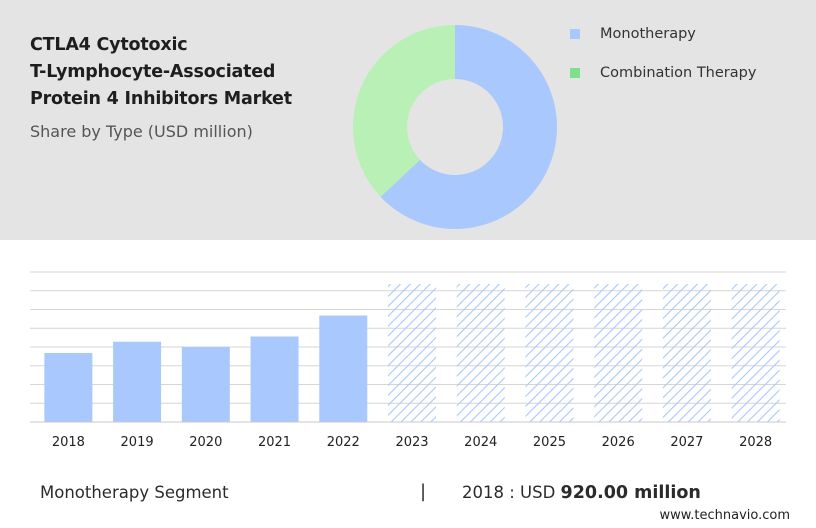 The image size is (816, 528). What do you see at coordinates (343, 442) in the screenshot?
I see `x-tick-label-2022: 2022` at bounding box center [343, 442].